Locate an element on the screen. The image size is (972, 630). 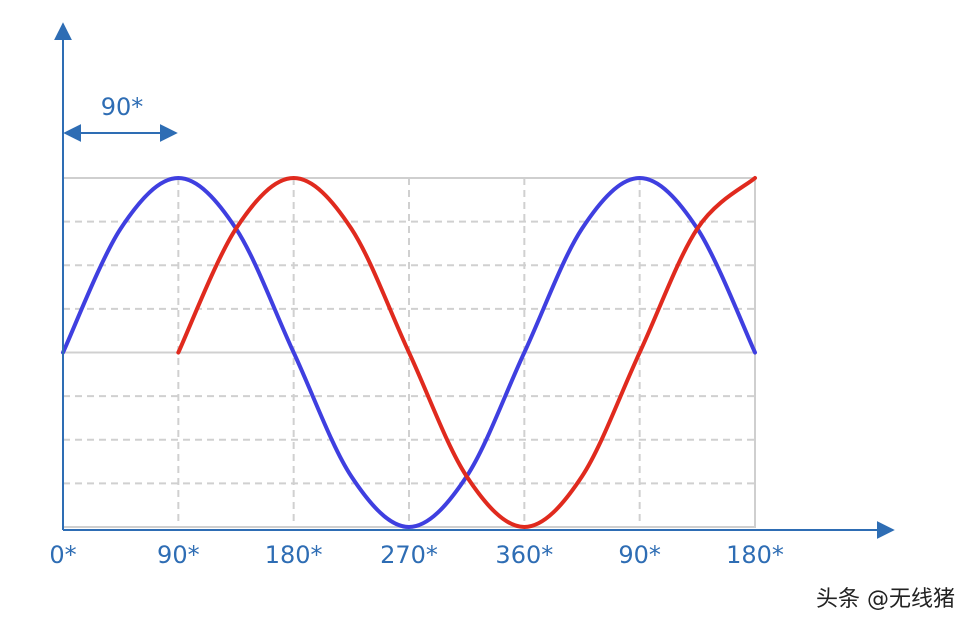
x-labels: 0* 90* 180* 270* 360* 90* 180* is located at coordinates (416, 555).